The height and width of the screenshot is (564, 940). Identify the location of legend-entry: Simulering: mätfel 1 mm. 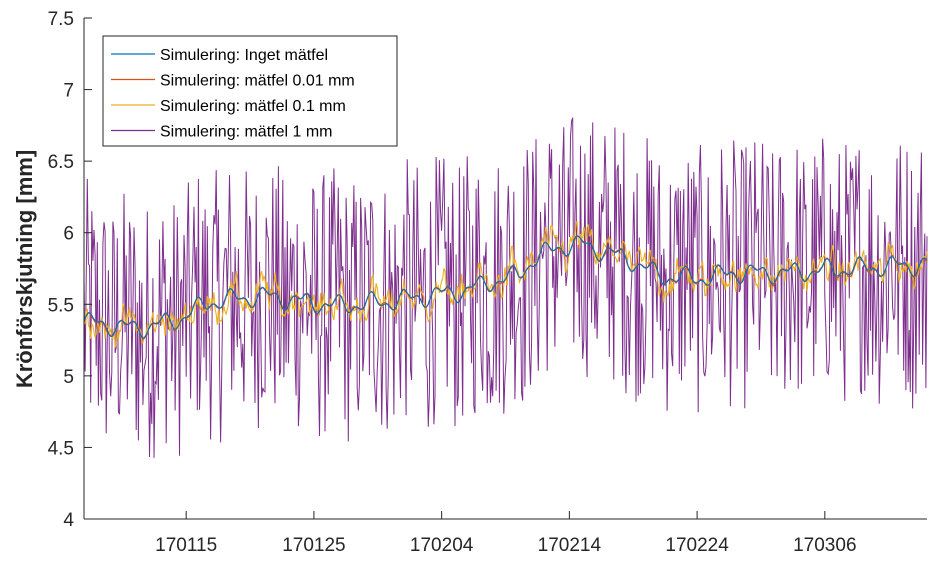
(246, 132).